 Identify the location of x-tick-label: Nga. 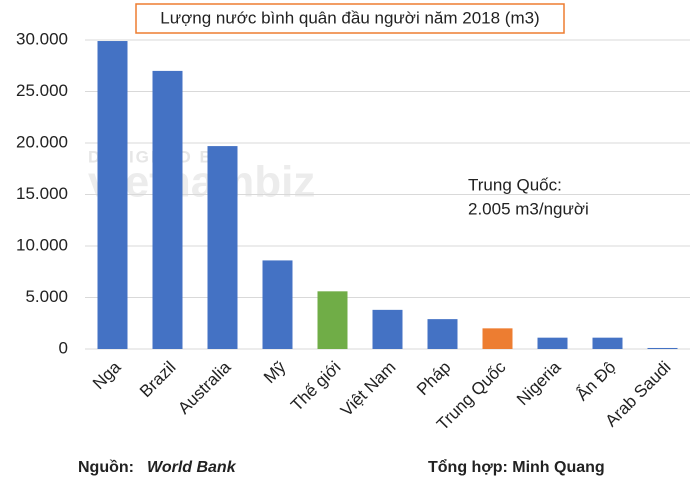
(107, 375).